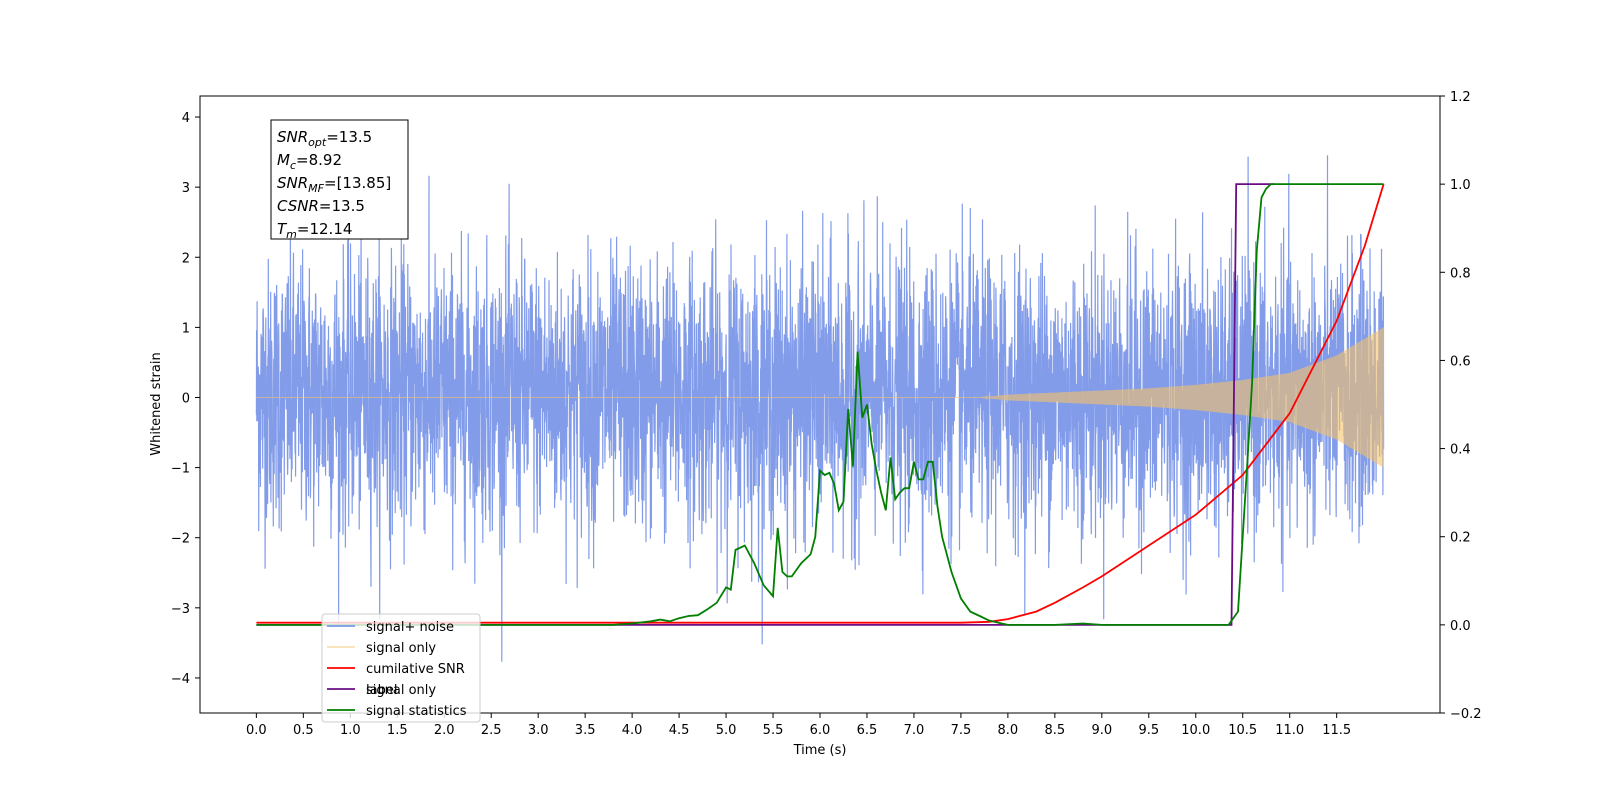  What do you see at coordinates (444, 730) in the screenshot?
I see `x-tick-label: 2.0` at bounding box center [444, 730].